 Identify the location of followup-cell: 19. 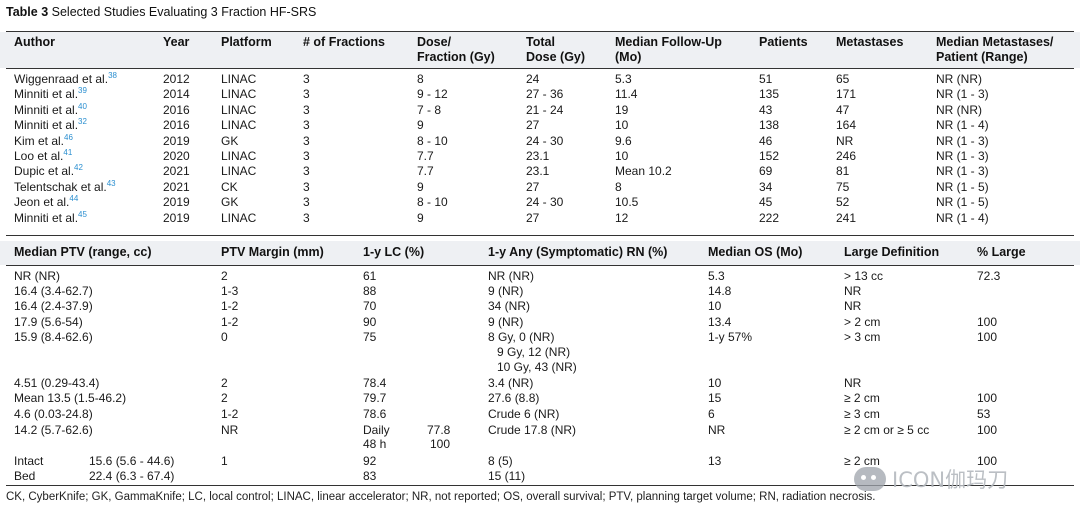
(622, 110).